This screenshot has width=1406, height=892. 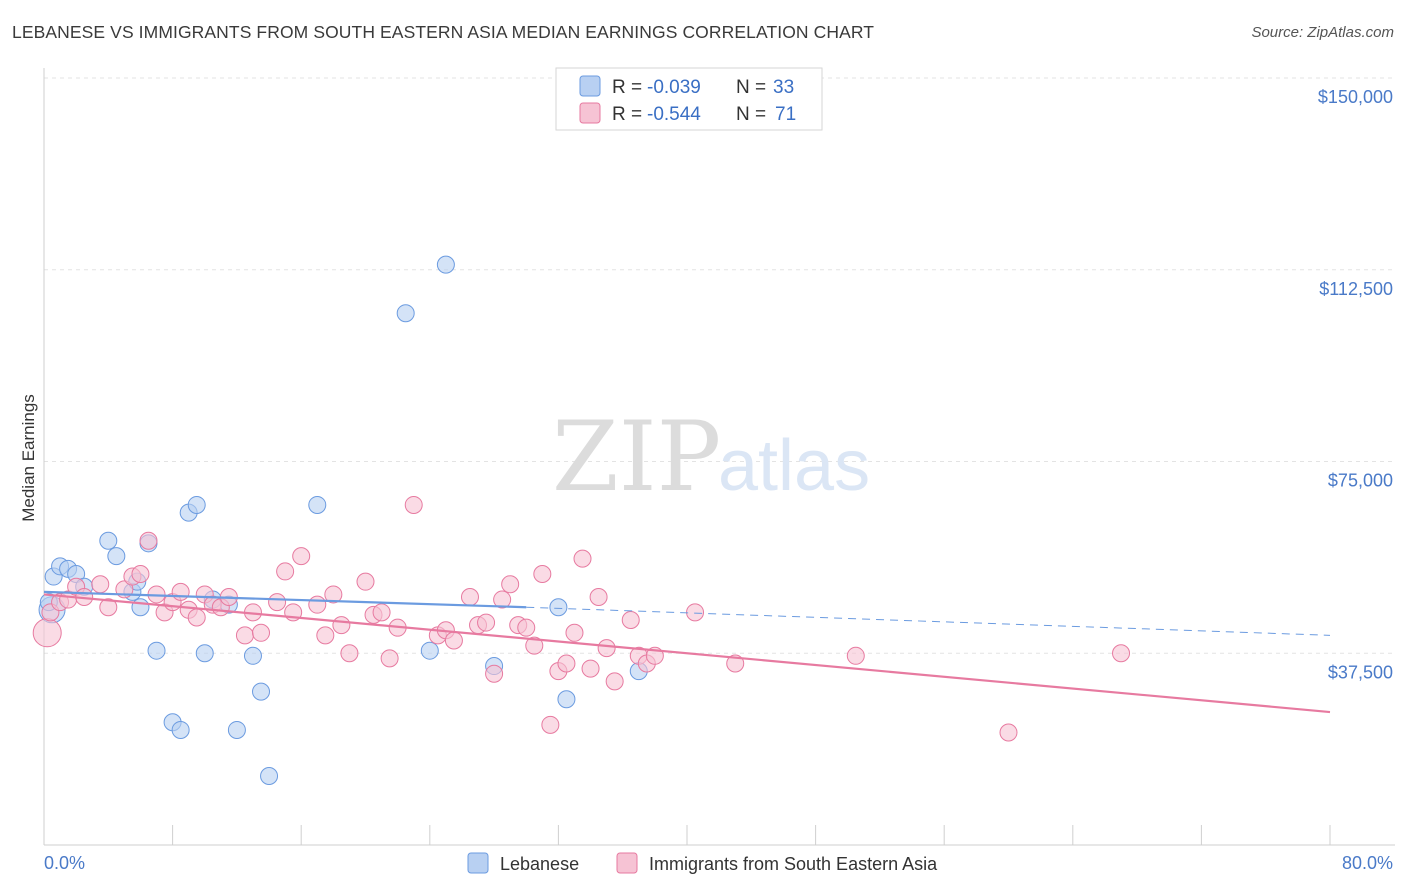 What do you see at coordinates (1356, 289) in the screenshot?
I see `y-tick-label-2: $112,500` at bounding box center [1356, 289].